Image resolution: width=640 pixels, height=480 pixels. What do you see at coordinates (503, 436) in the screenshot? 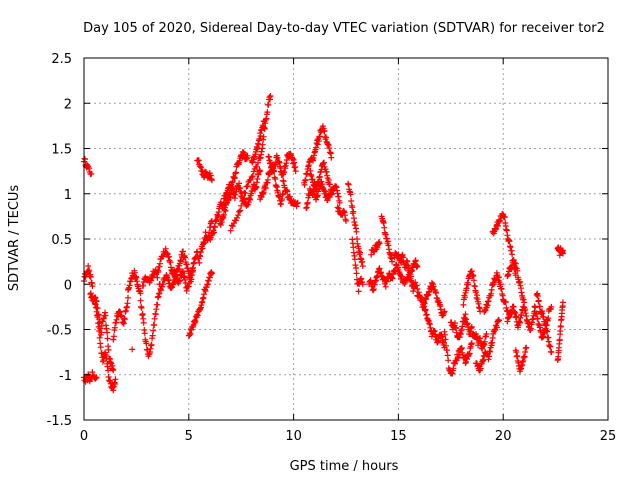
I see `x-tick-label: 20` at bounding box center [503, 436].